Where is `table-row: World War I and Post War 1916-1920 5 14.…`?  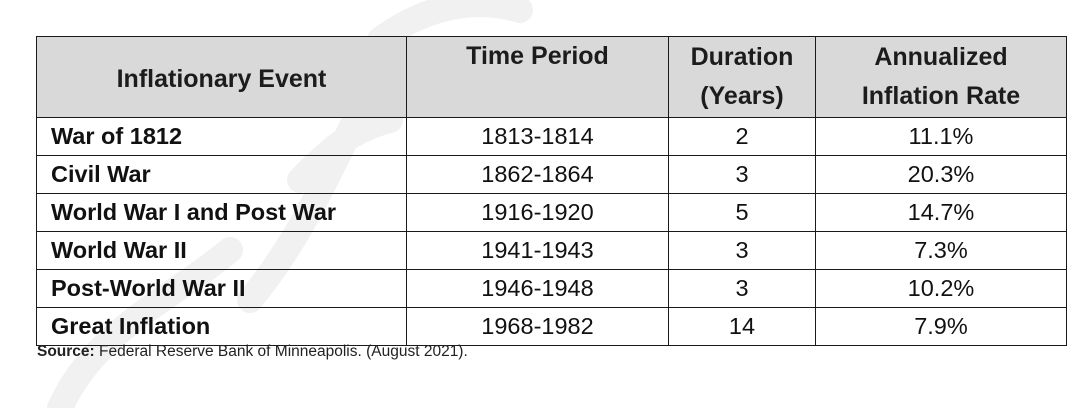
table-row: World War I and Post War 1916-1920 5 14.… is located at coordinates (551, 212).